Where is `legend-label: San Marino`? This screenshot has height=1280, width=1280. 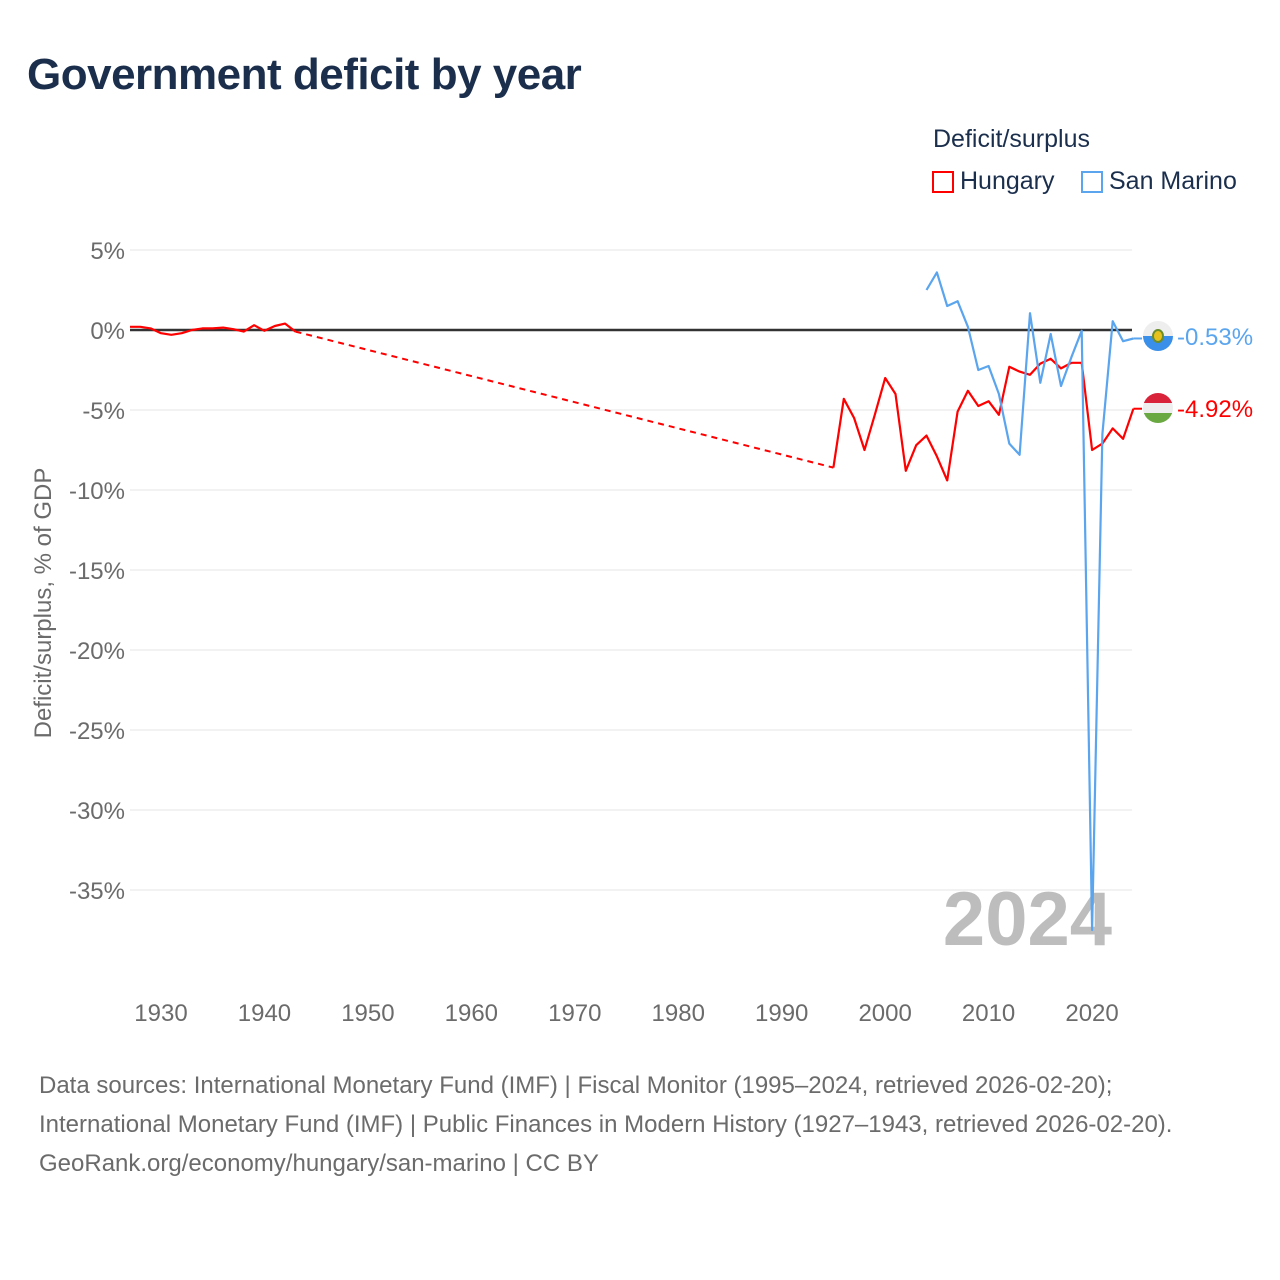
legend-label: San Marino is located at coordinates (1173, 181).